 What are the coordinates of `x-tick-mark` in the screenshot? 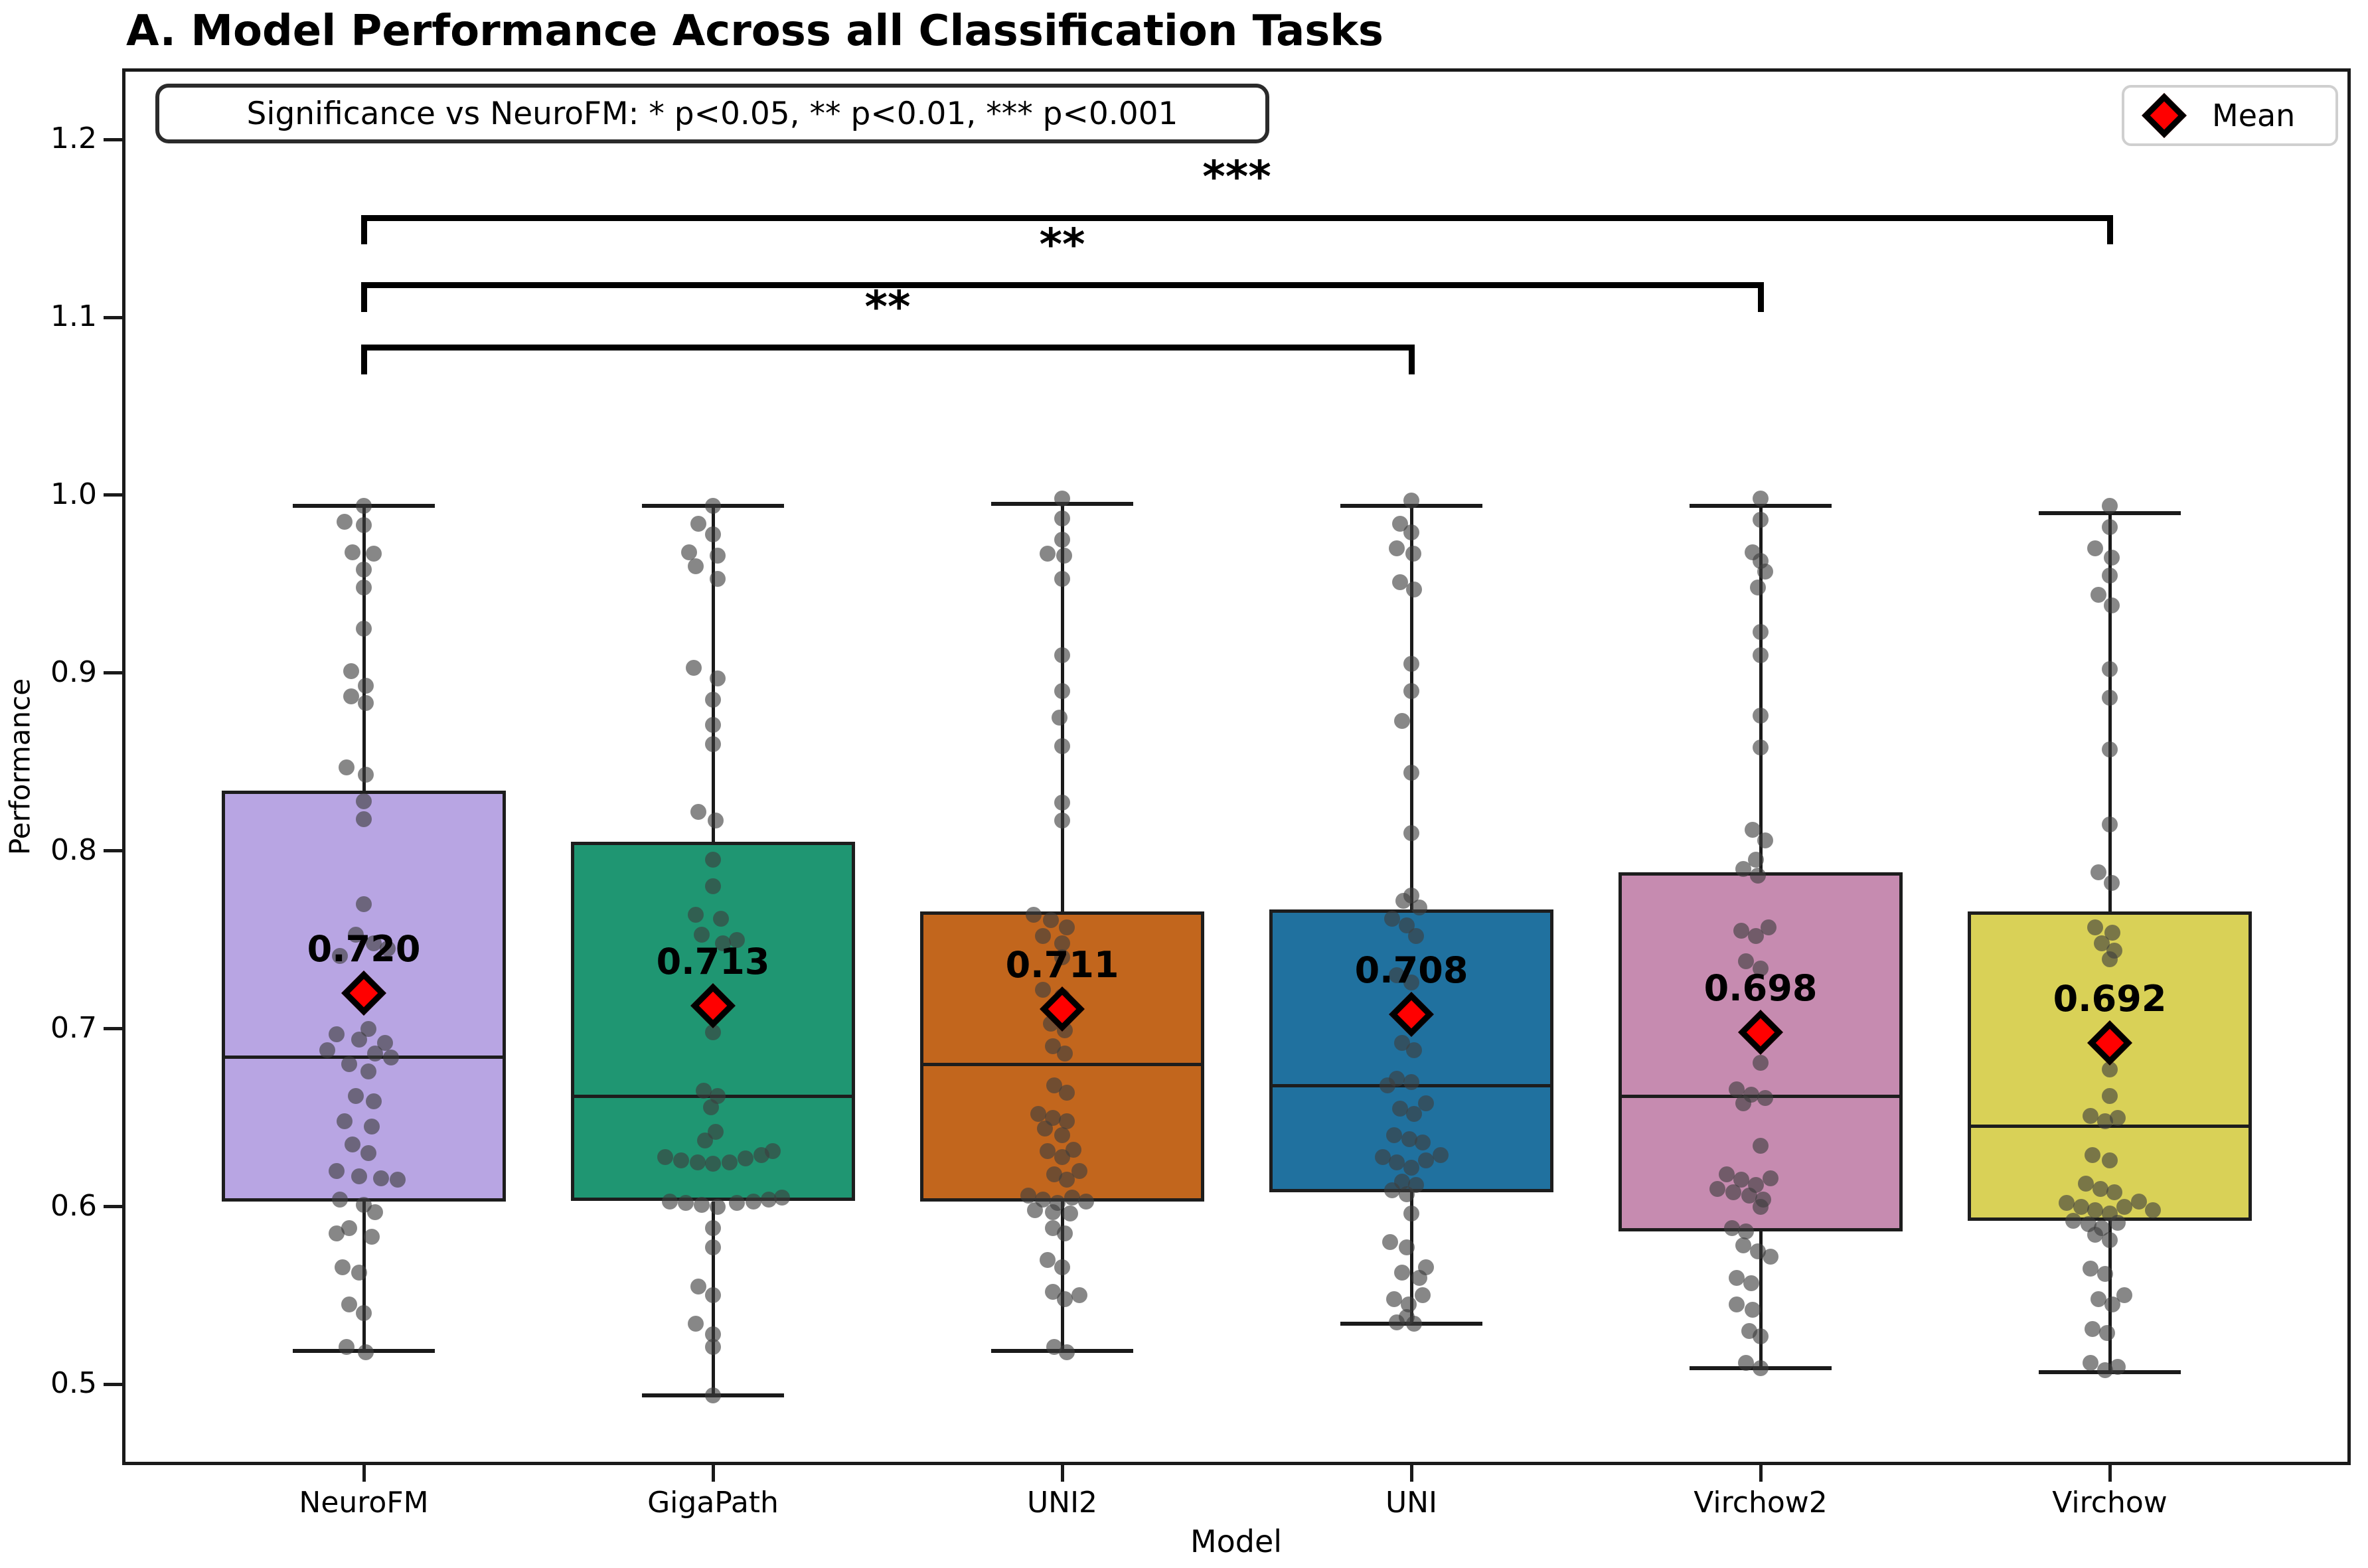 It's located at (2110, 1473).